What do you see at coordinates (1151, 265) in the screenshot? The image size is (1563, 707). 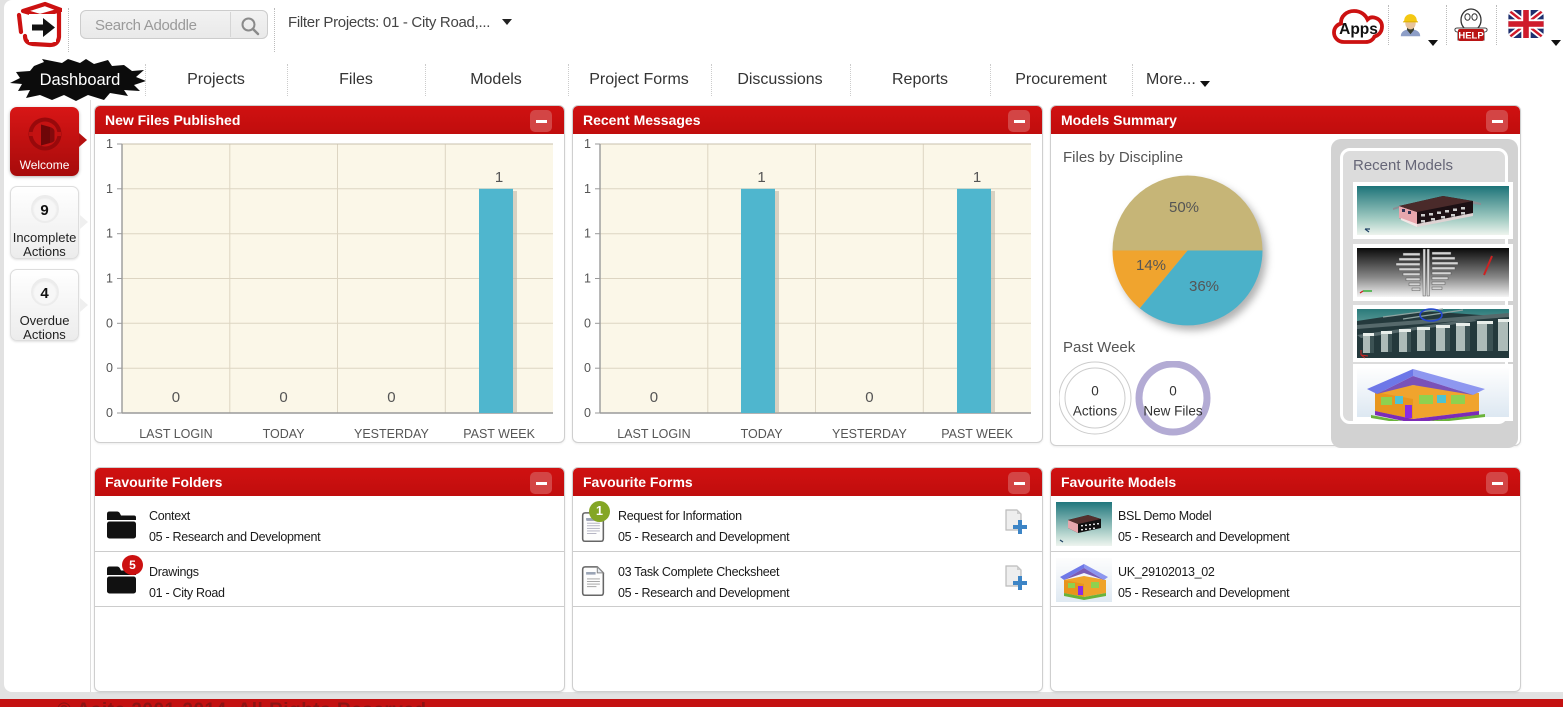 I see `svg-text: 14%` at bounding box center [1151, 265].